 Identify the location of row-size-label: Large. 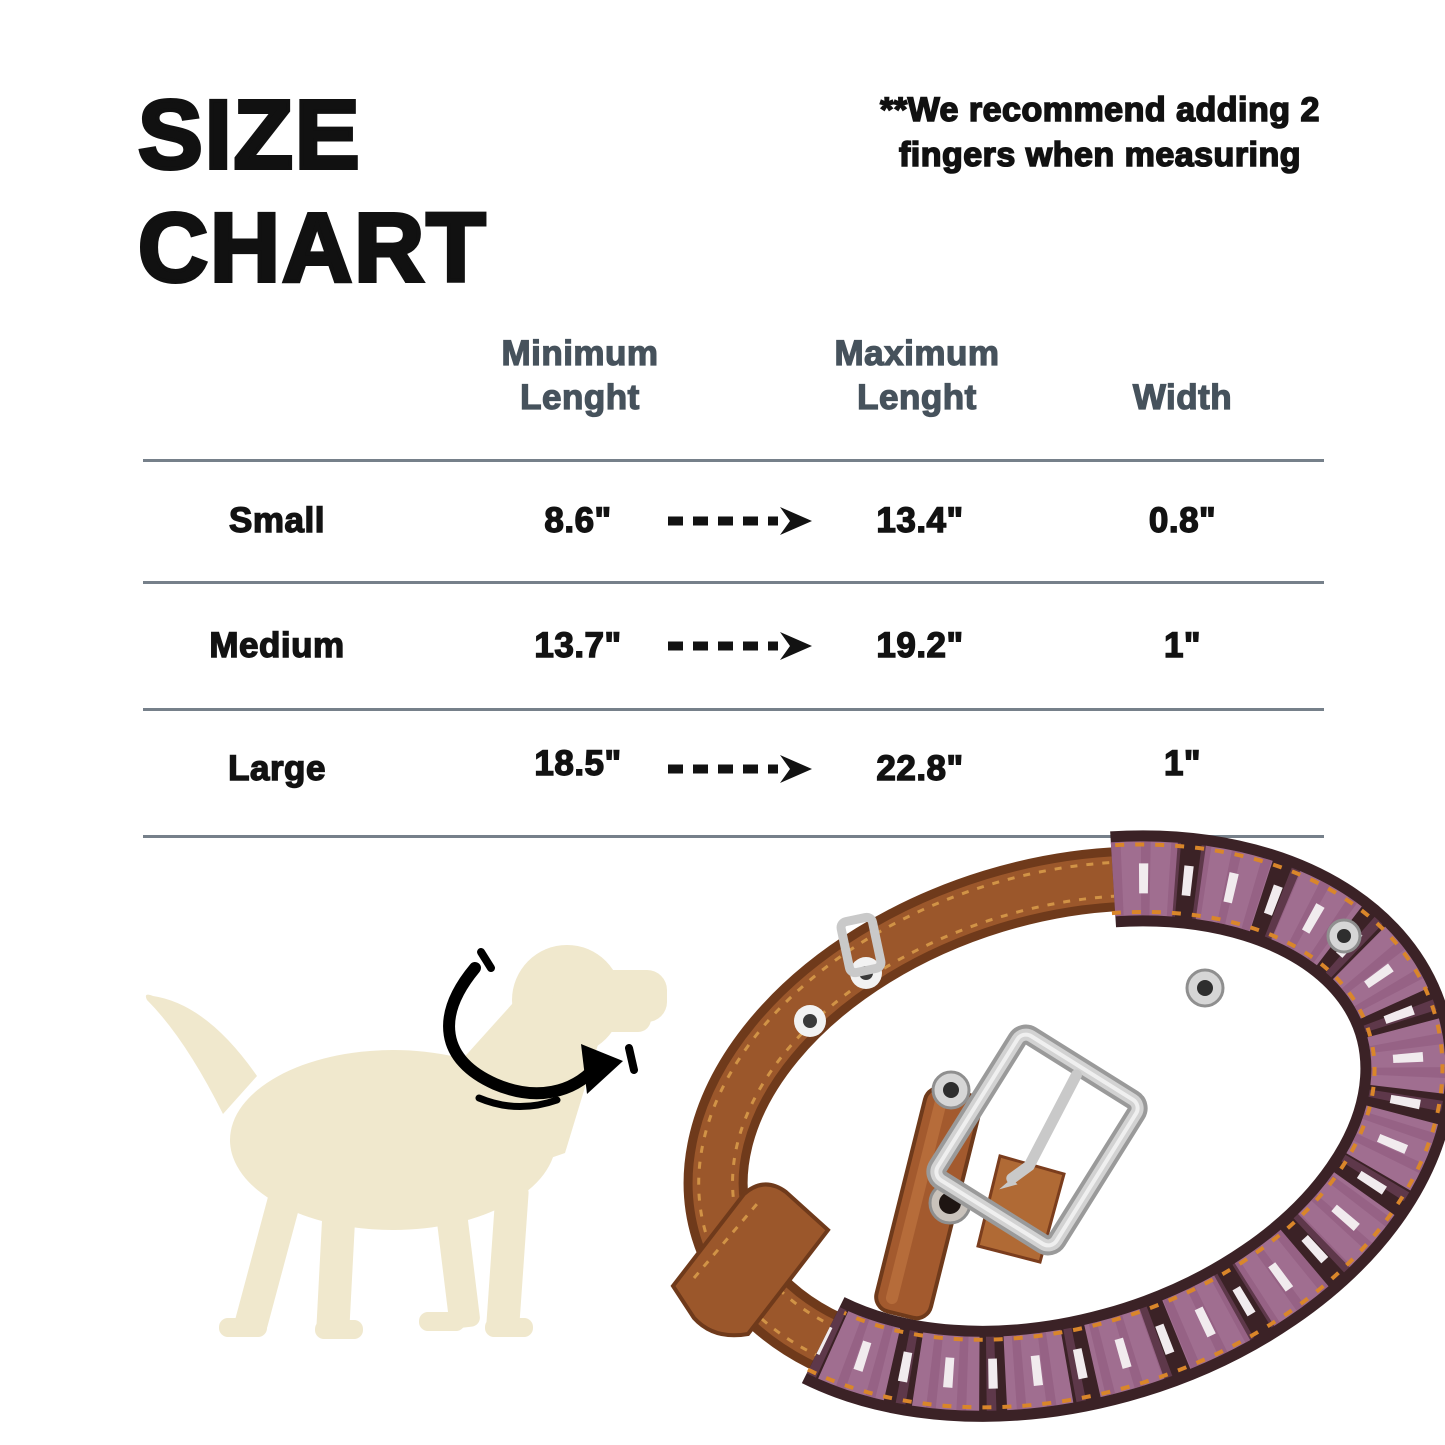
(276, 768).